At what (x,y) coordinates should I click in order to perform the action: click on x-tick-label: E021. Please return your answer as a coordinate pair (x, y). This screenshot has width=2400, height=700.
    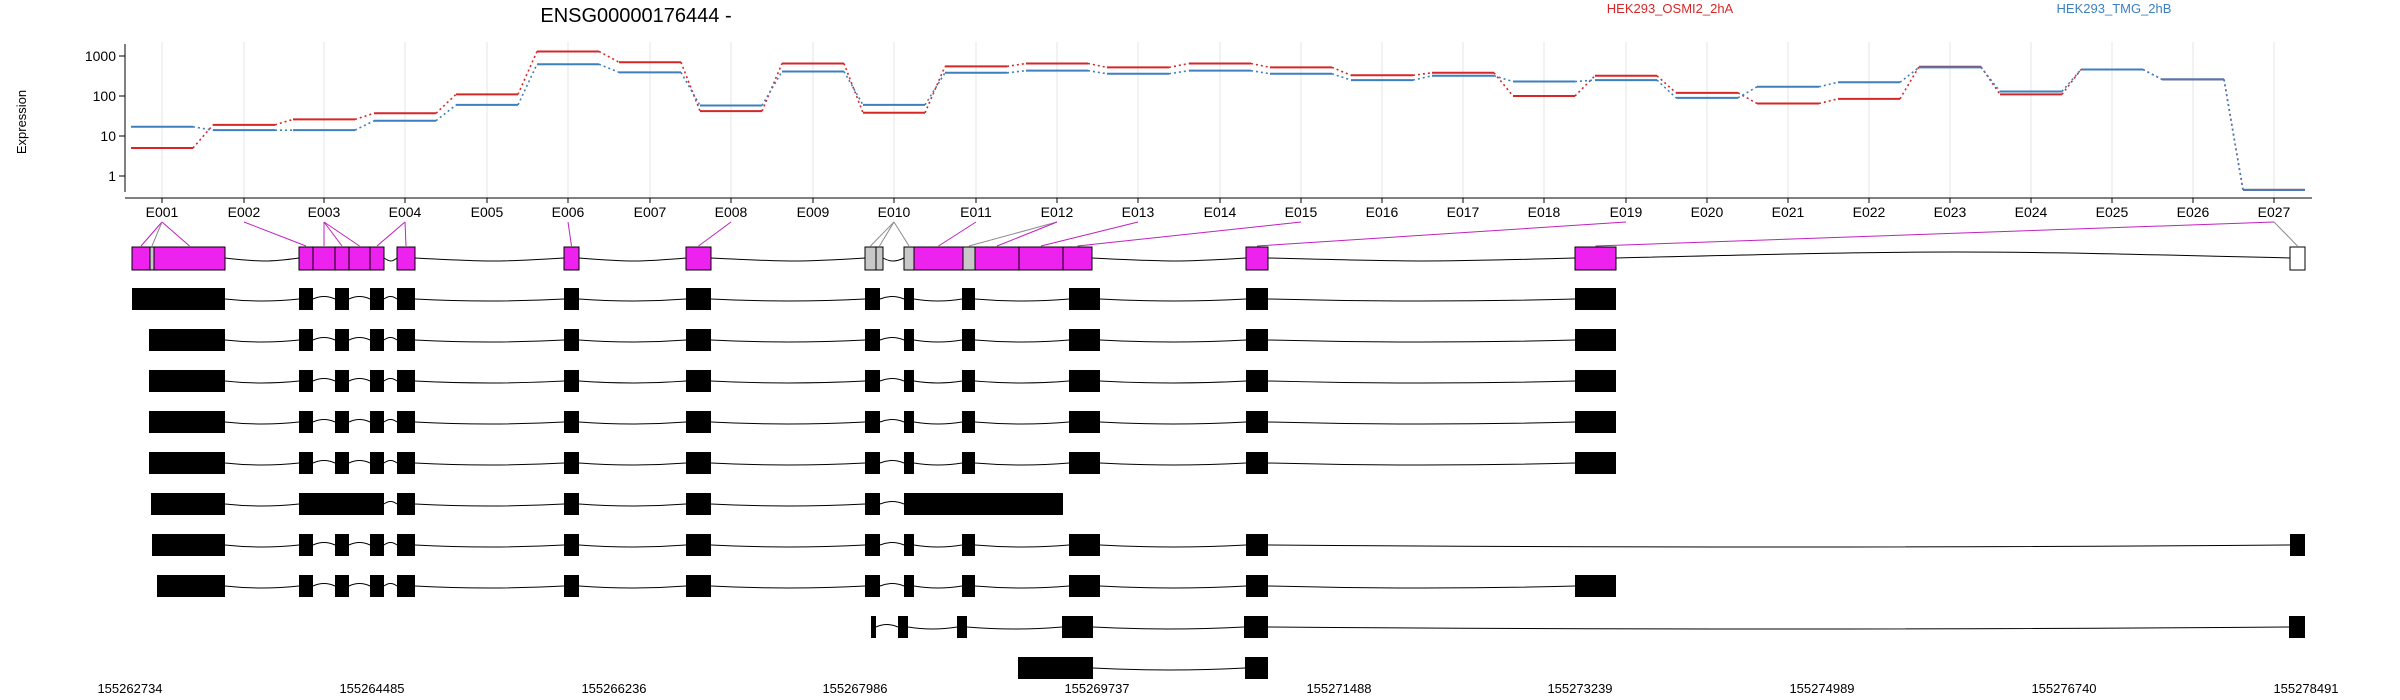
    Looking at the image, I should click on (1788, 212).